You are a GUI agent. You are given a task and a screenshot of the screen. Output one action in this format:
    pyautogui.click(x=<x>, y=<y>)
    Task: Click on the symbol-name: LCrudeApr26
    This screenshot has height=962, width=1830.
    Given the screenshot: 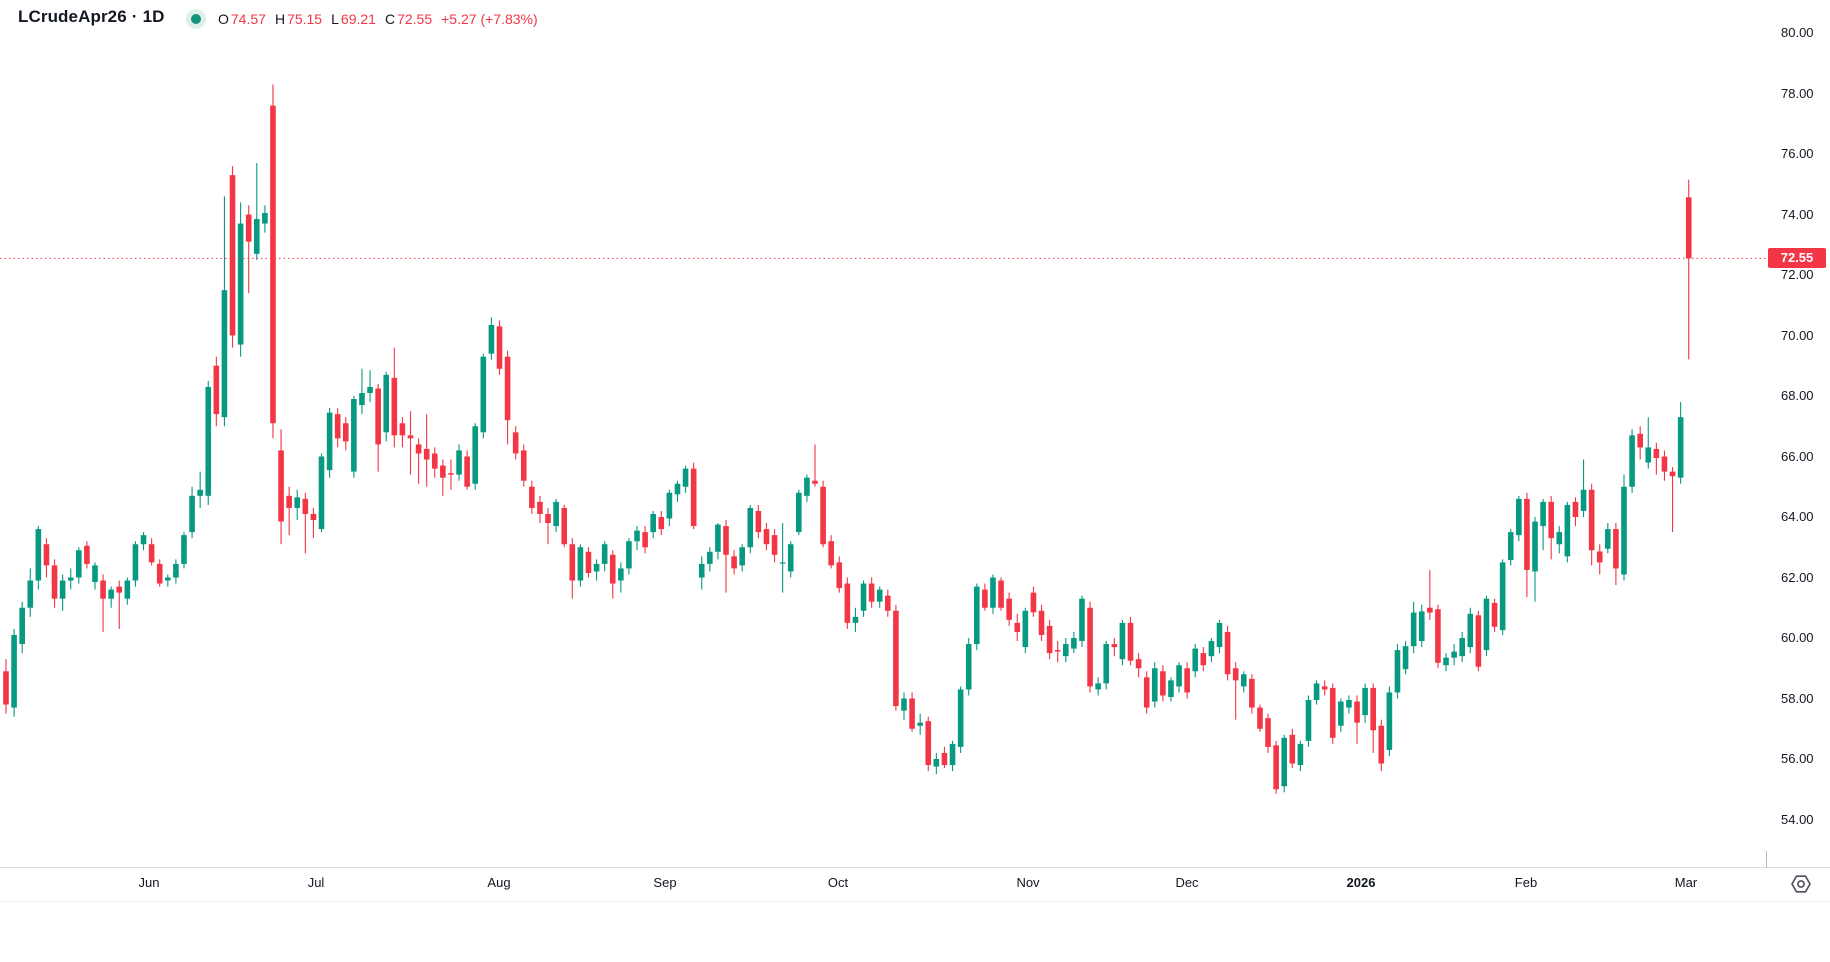 What is the action you would take?
    pyautogui.click(x=72, y=16)
    